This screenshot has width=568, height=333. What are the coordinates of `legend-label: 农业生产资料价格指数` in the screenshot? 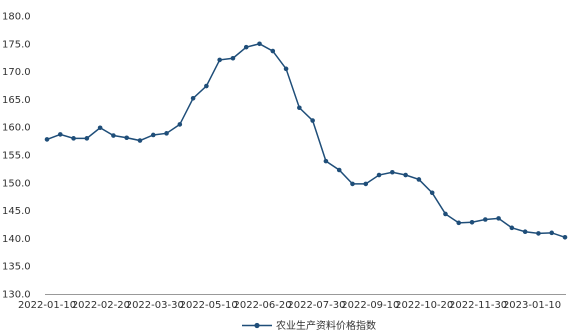 It's located at (326, 325).